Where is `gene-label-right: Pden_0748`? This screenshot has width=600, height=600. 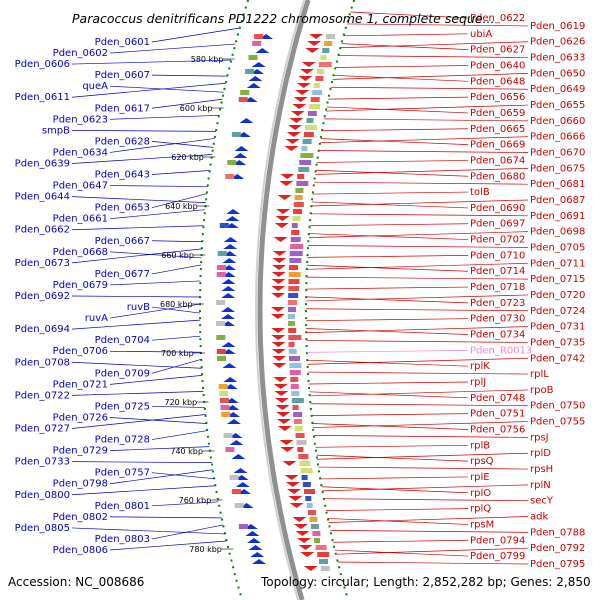
gene-label-right: Pden_0748 is located at coordinates (497, 398).